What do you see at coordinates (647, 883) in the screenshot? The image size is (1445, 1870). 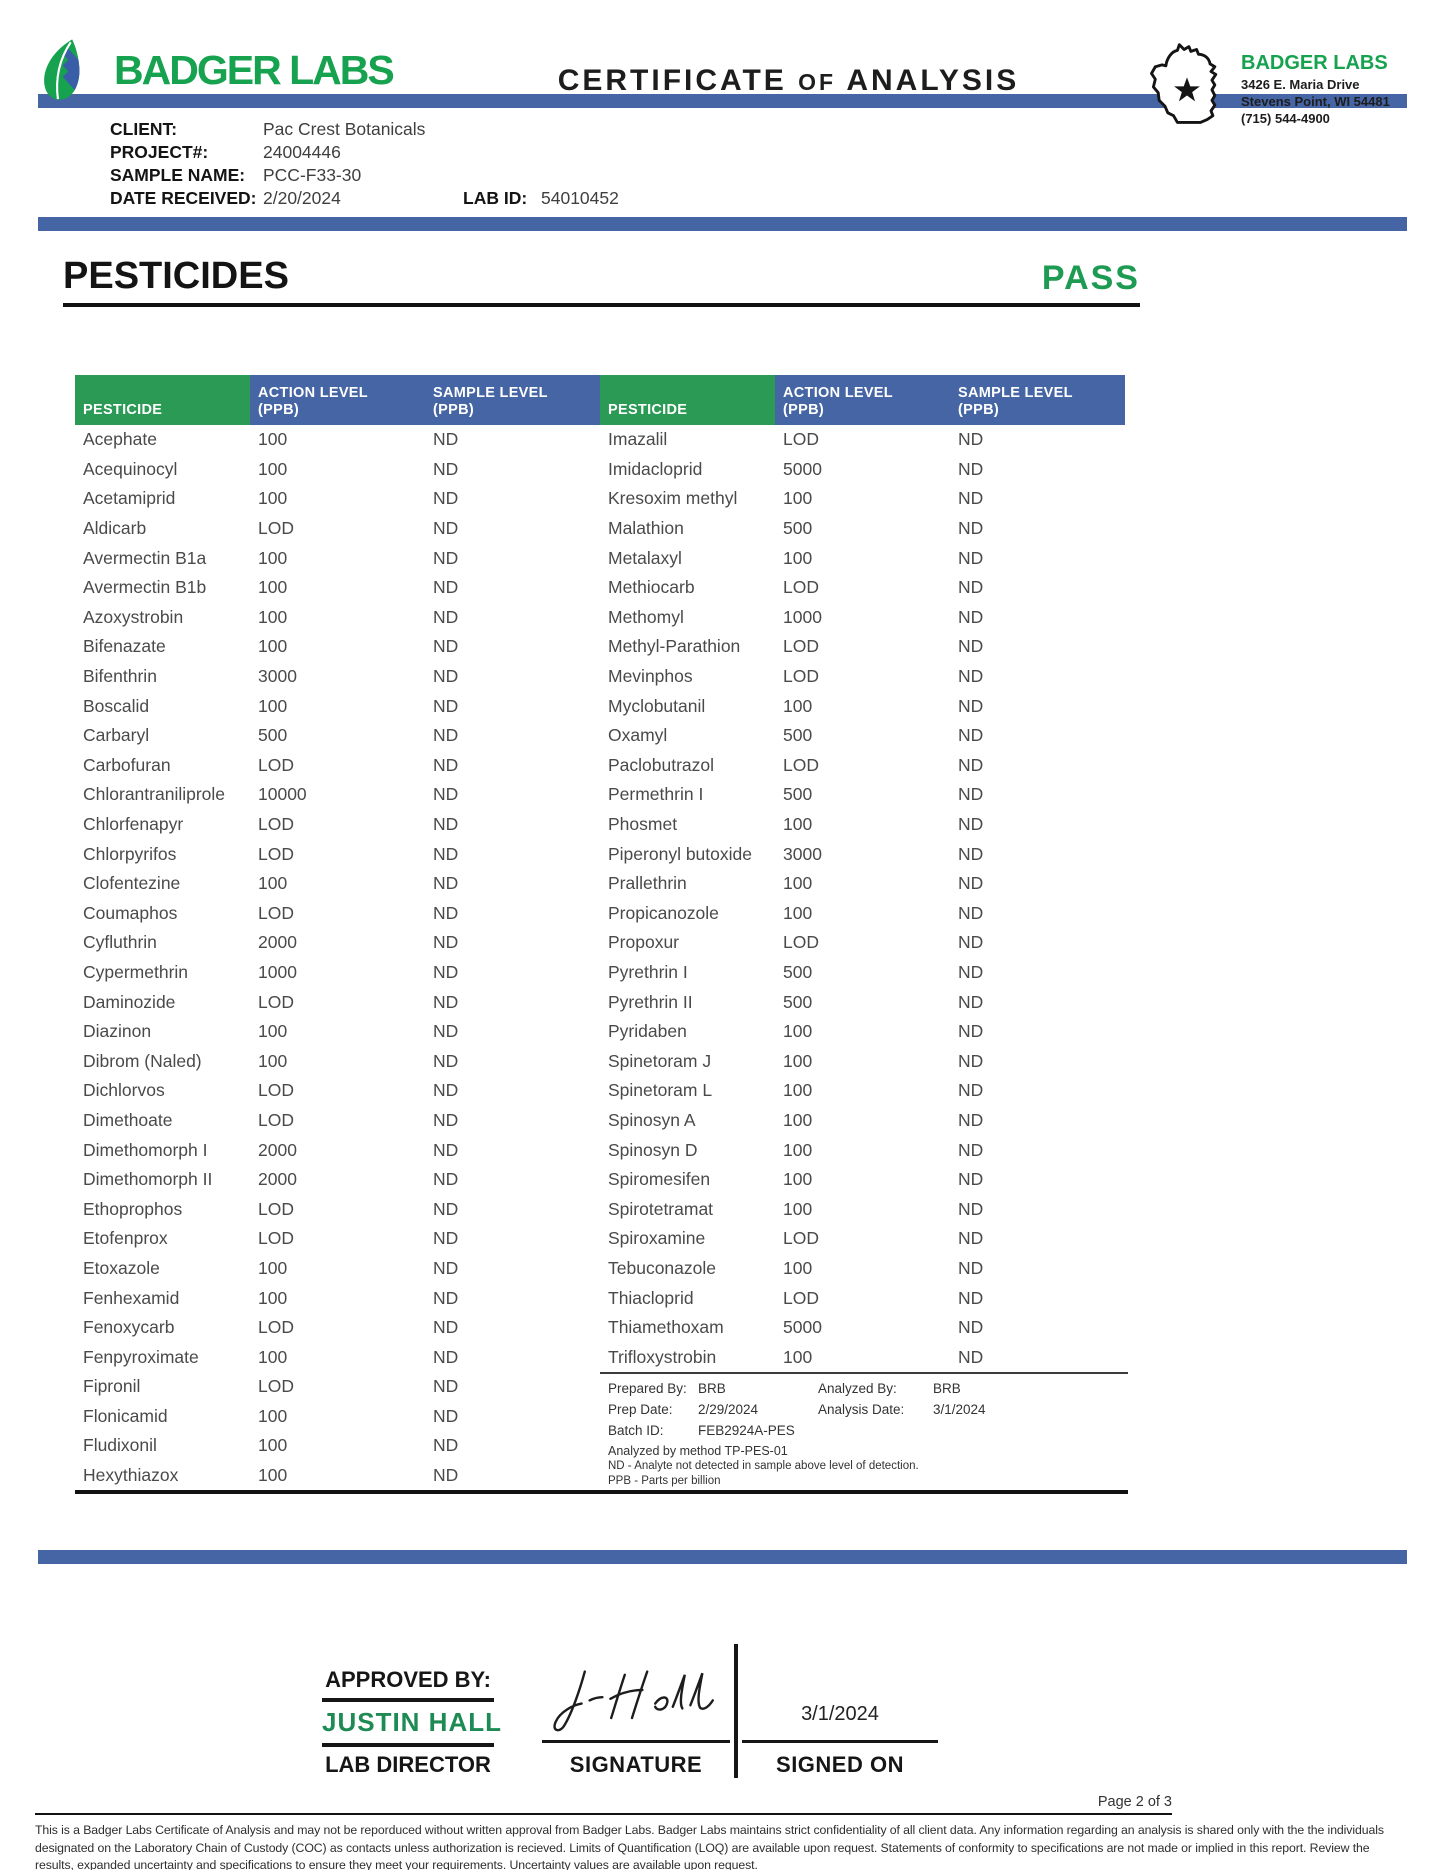 I see `cell-name: Prallethrin` at bounding box center [647, 883].